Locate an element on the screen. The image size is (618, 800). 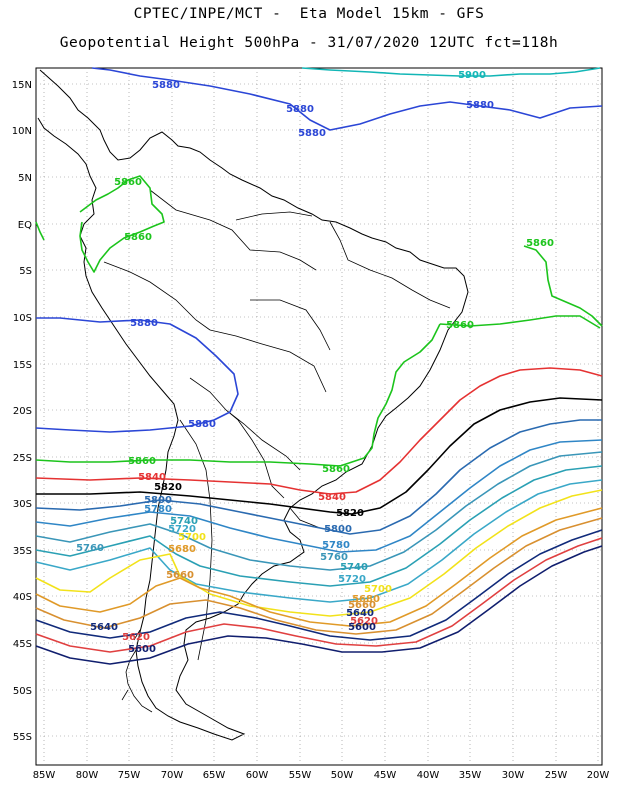
lat-label: 45S is located at coordinates (22, 644).